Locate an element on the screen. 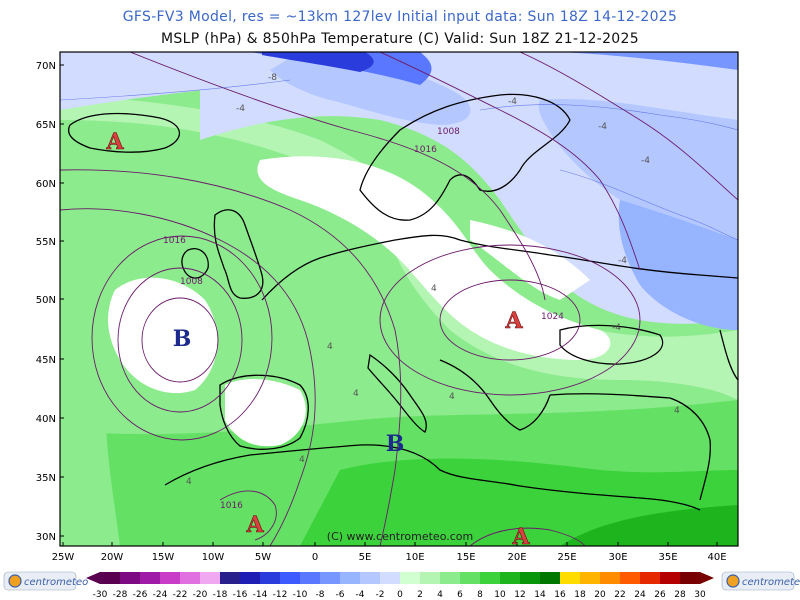 Image resolution: width=800 pixels, height=600 pixels. colorbar-tick-label: -22 is located at coordinates (180, 595).